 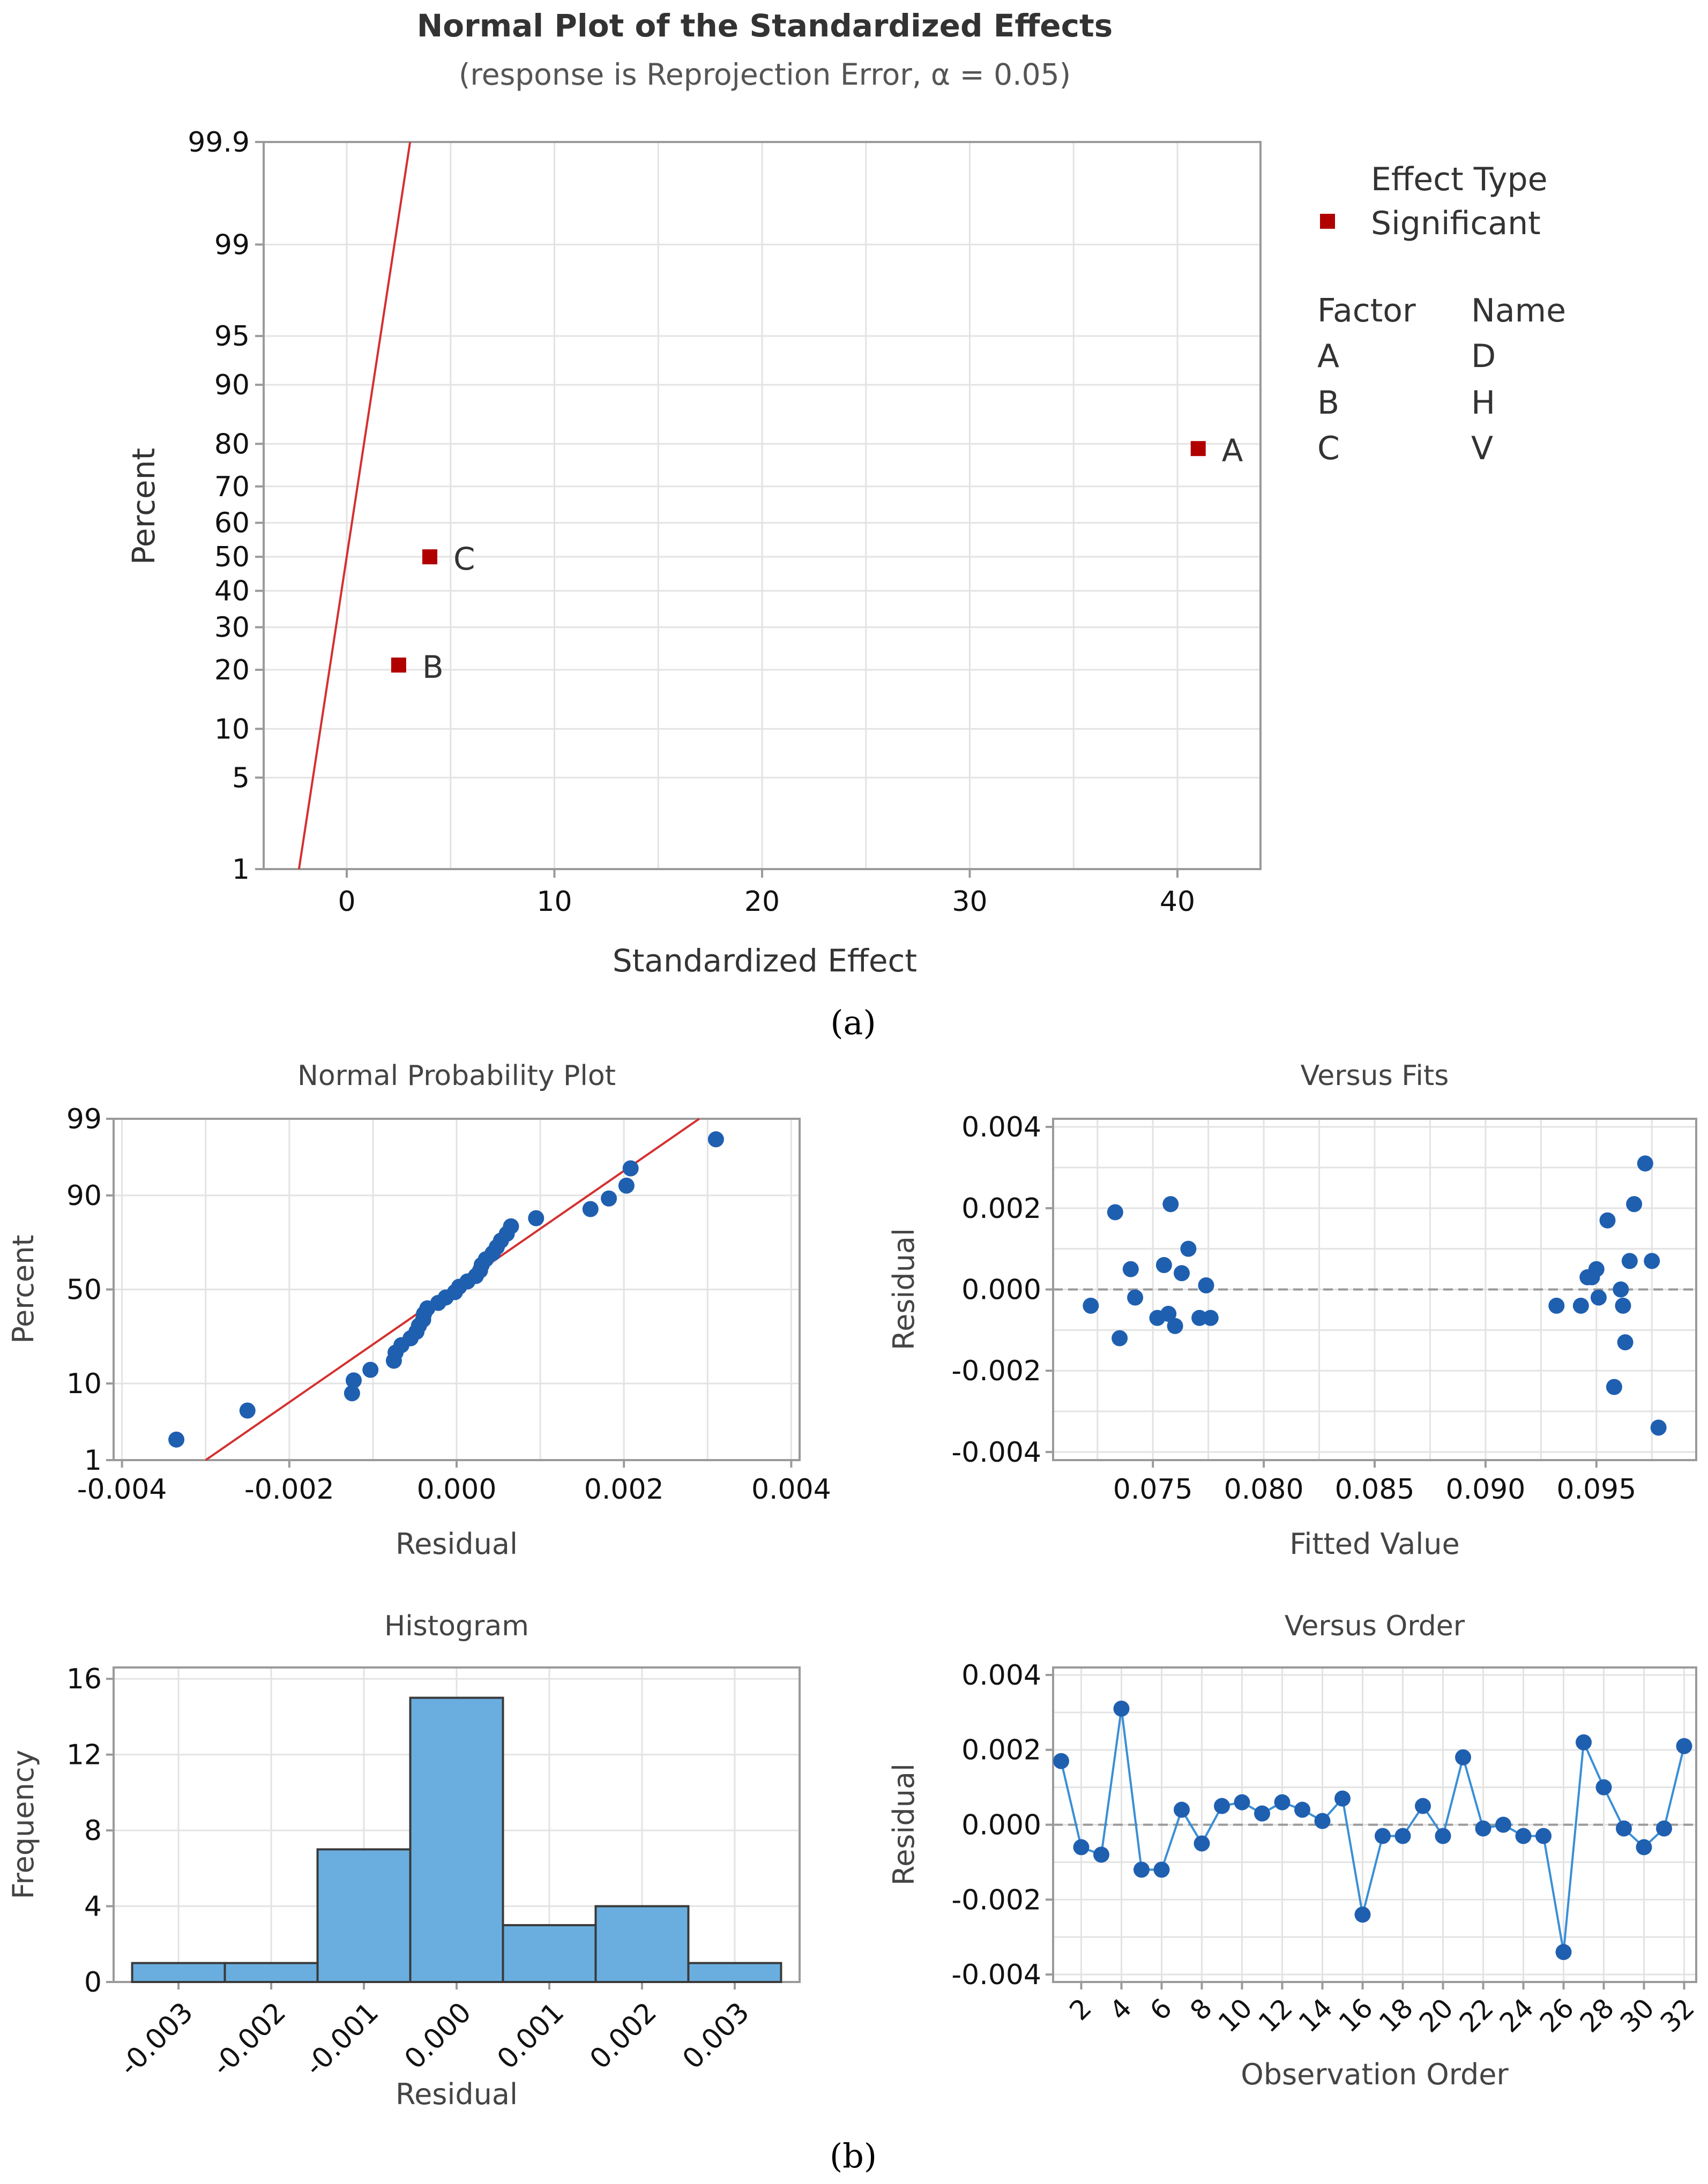 What do you see at coordinates (232, 628) in the screenshot?
I see `effects-y-tick-label: 30` at bounding box center [232, 628].